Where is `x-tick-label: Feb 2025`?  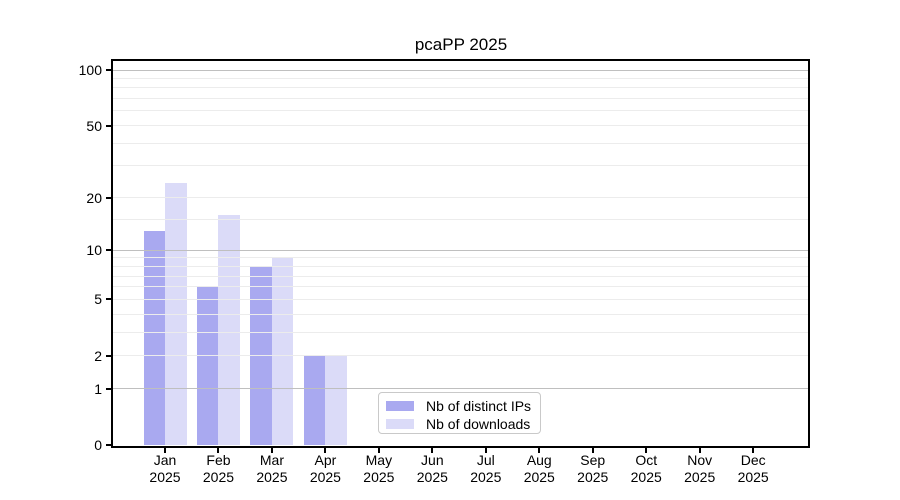
x-tick-label: Feb 2025 is located at coordinates (218, 468).